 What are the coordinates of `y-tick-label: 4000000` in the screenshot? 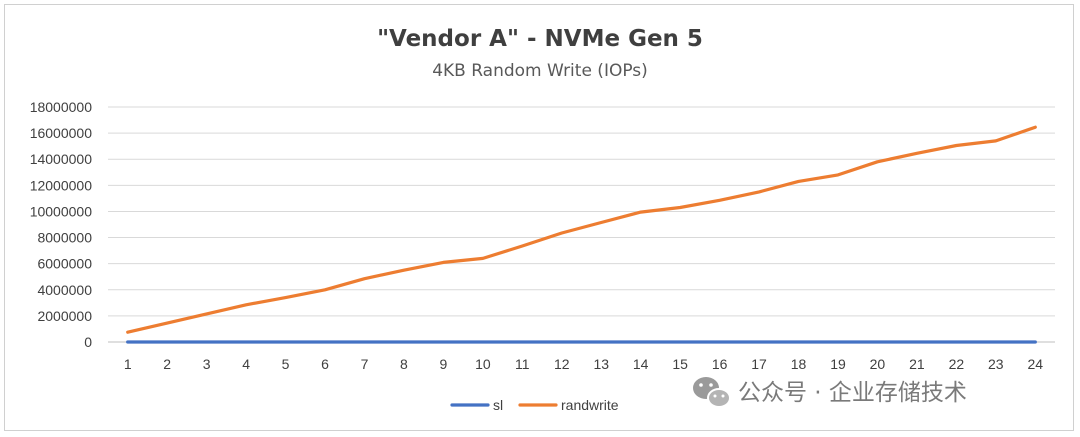 It's located at (64, 290).